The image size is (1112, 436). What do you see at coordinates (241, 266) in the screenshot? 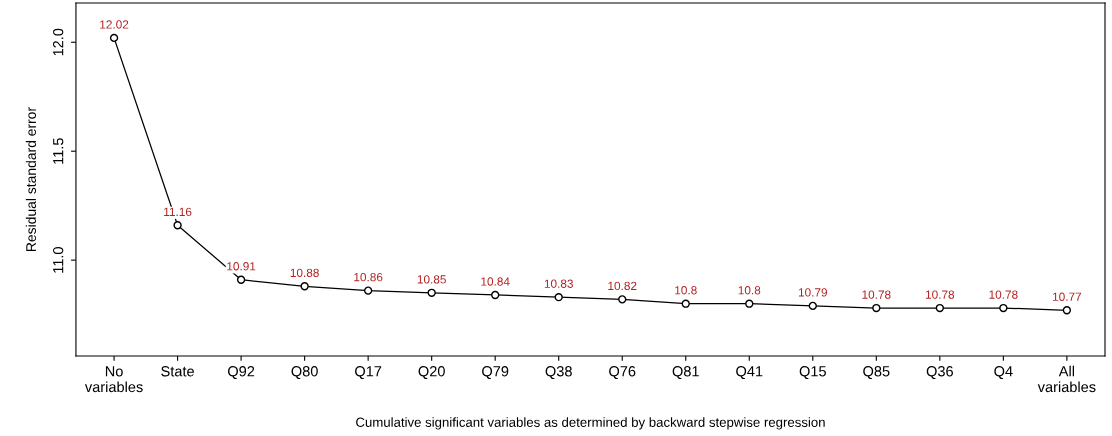
I see `data-label: 10.91` at bounding box center [241, 266].